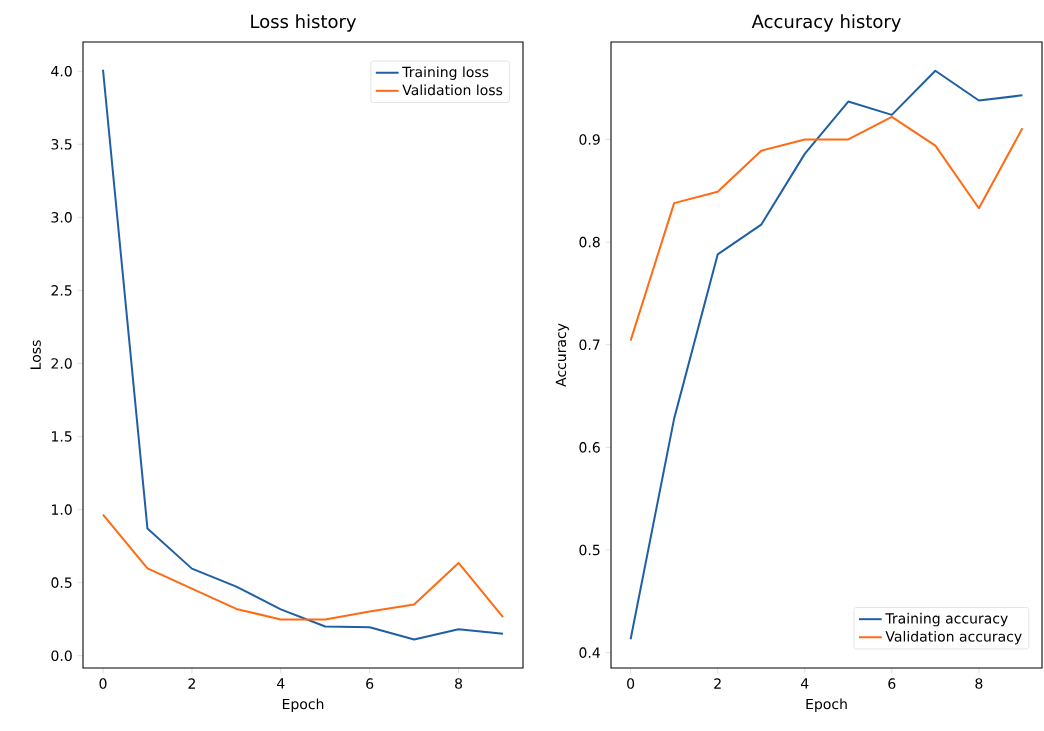 The height and width of the screenshot is (731, 1044). What do you see at coordinates (589, 652) in the screenshot?
I see `y-tick-label: 0.4` at bounding box center [589, 652].